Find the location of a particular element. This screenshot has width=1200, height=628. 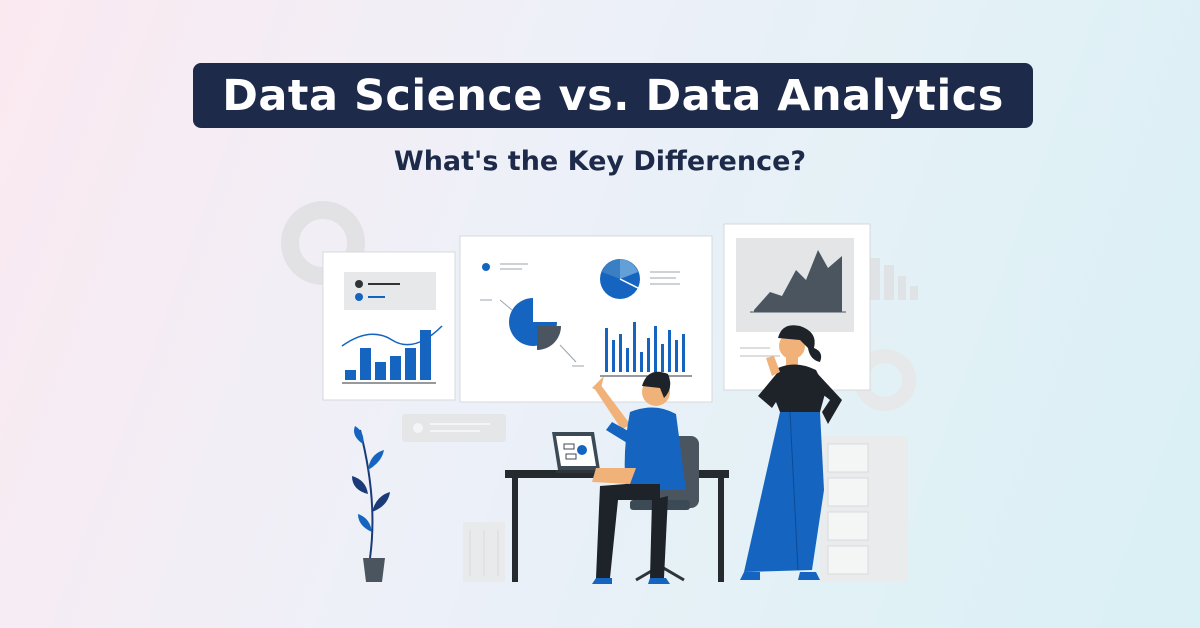

area-chart-icon is located at coordinates (798, 281).